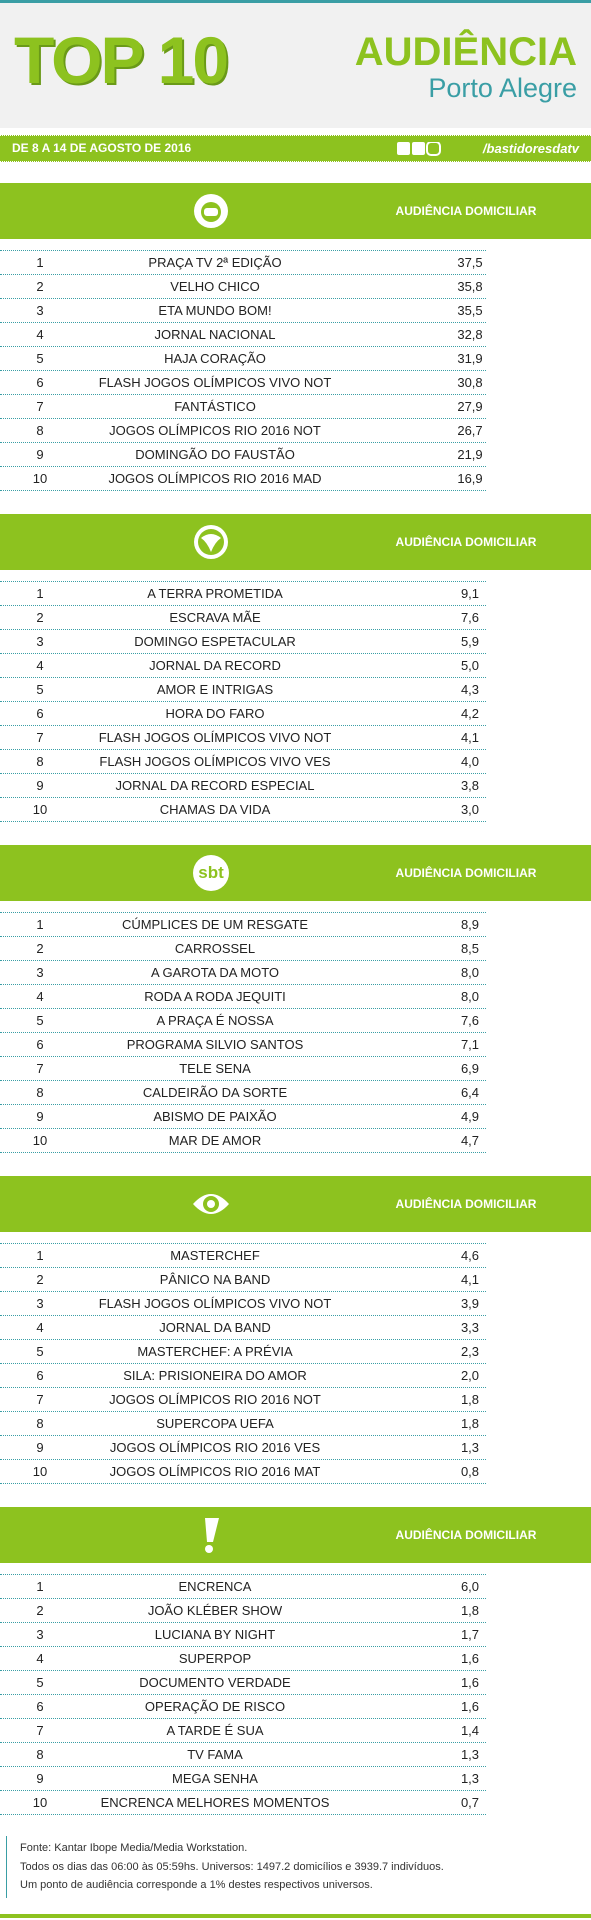 The height and width of the screenshot is (1920, 591). I want to click on table-row: 6 PROGRAMA SILVIO SANTOS 7,1, so click(243, 1044).